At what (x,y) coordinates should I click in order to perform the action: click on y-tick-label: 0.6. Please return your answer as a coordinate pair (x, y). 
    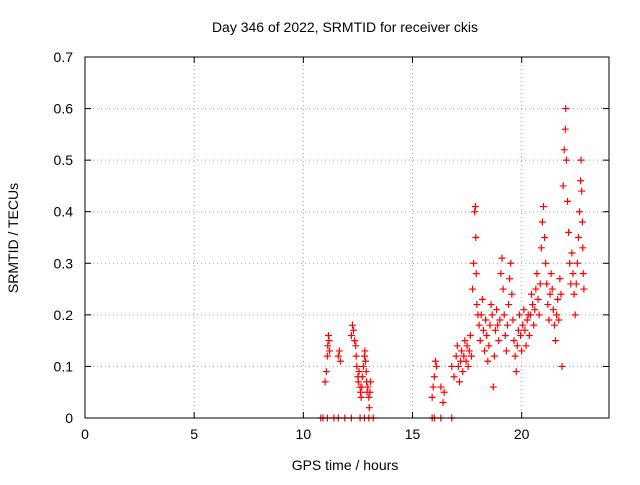
    Looking at the image, I should click on (64, 109).